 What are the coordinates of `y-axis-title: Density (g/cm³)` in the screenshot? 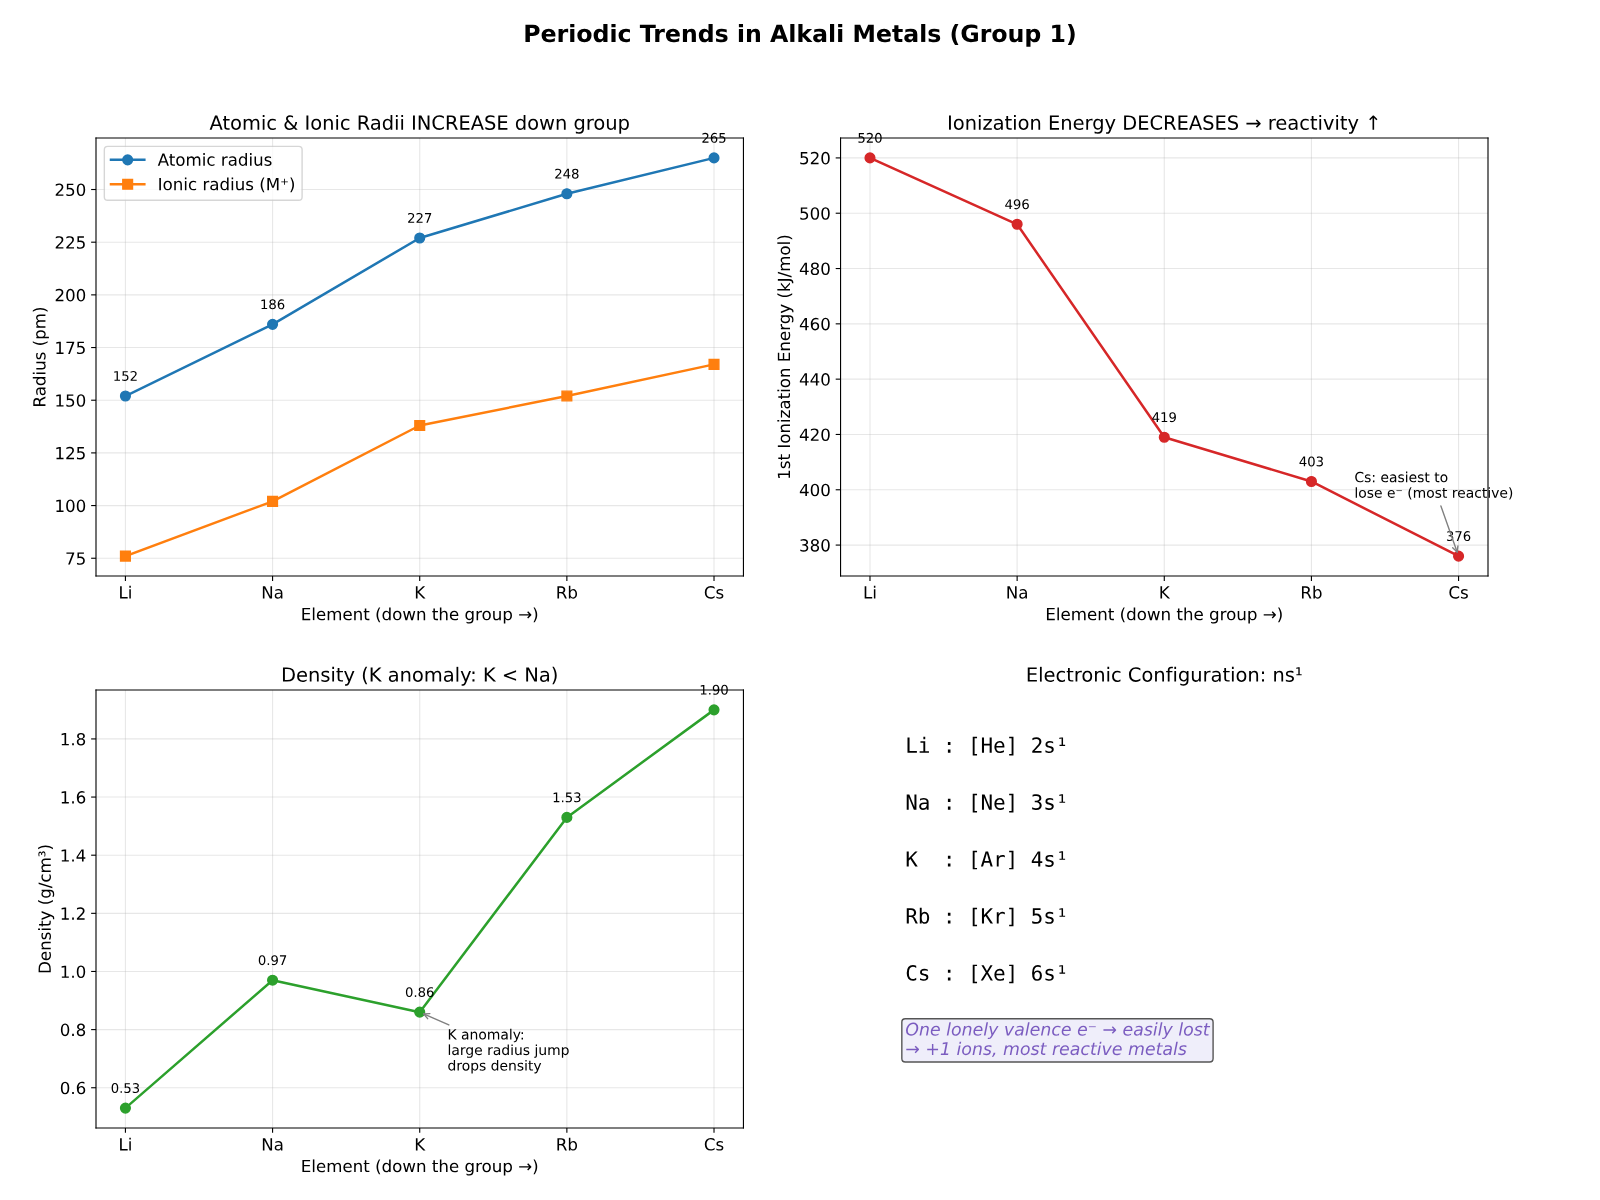 It's located at (46, 909).